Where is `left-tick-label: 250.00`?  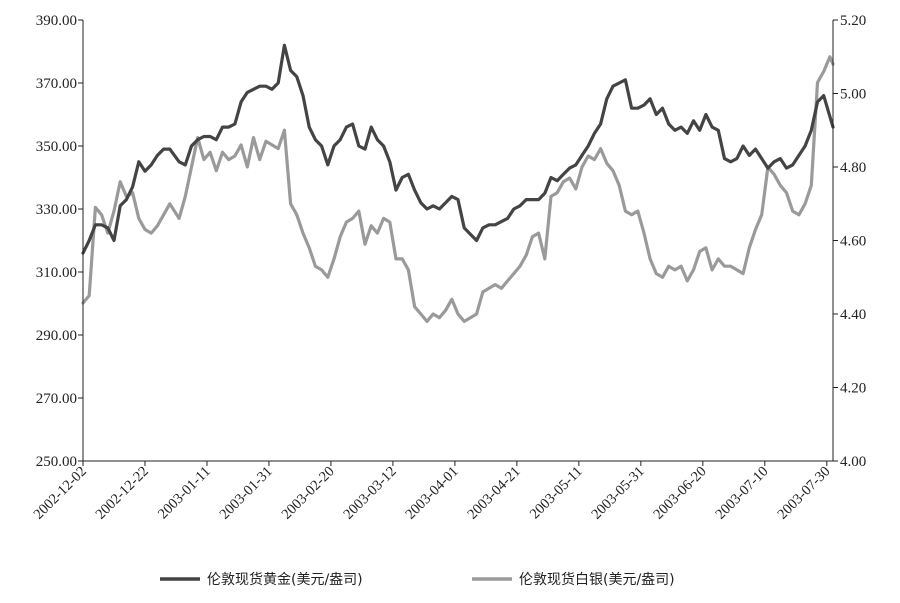
left-tick-label: 250.00 is located at coordinates (56, 462).